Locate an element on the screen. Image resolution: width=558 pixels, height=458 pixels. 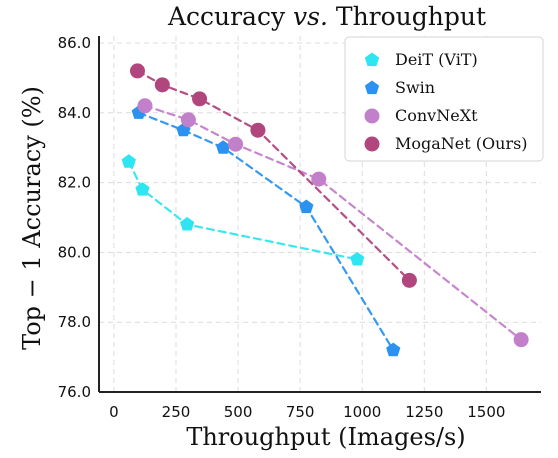
legend-label: Swin is located at coordinates (415, 87).